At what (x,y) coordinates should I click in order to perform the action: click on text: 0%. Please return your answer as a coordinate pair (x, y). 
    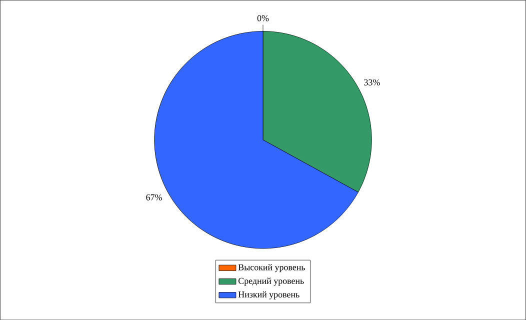
    Looking at the image, I should click on (263, 18).